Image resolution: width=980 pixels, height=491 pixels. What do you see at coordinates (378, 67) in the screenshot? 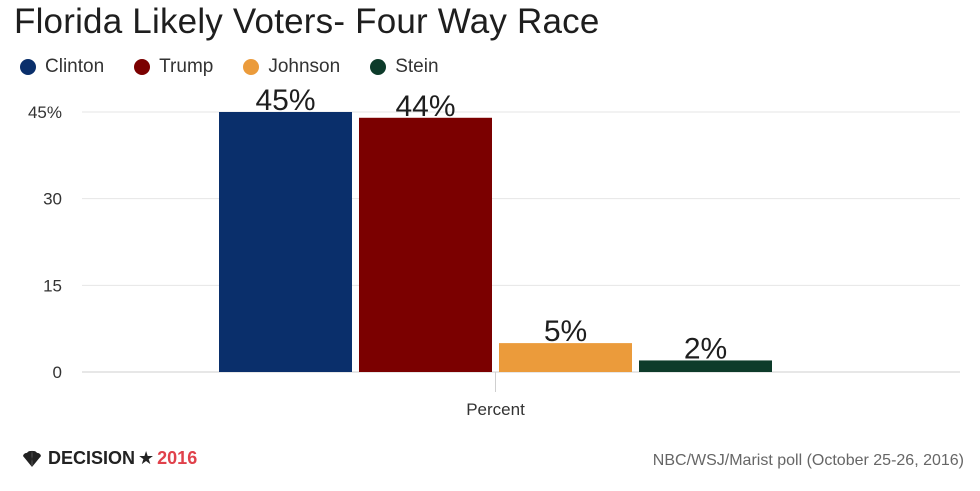
I see `legend-swatch-stein` at bounding box center [378, 67].